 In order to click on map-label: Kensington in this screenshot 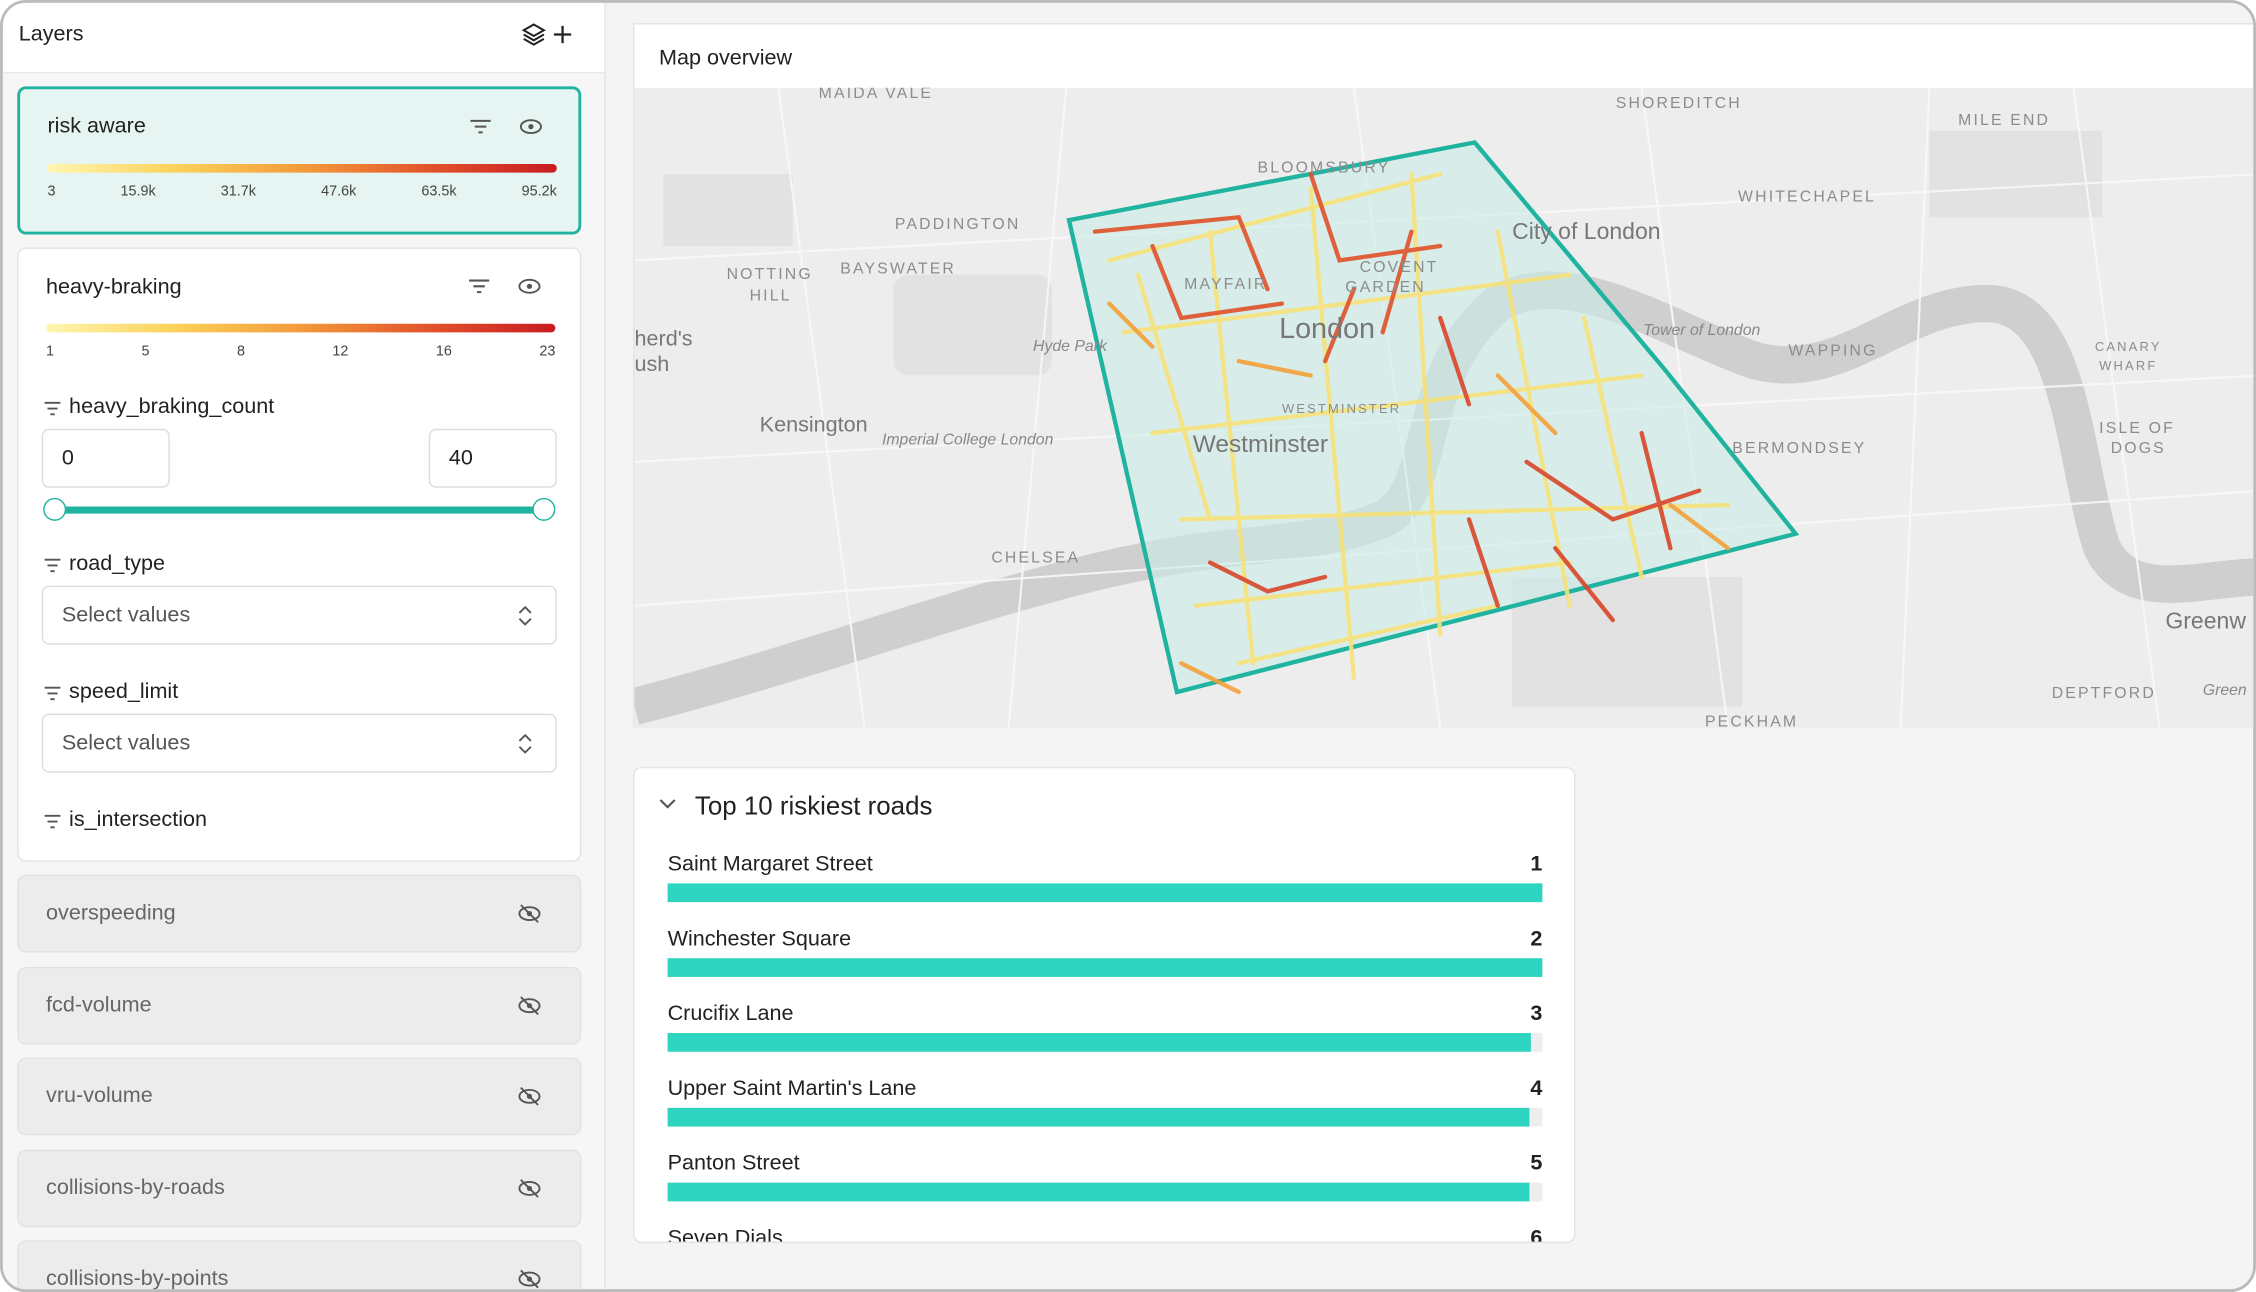, I will do `click(814, 424)`.